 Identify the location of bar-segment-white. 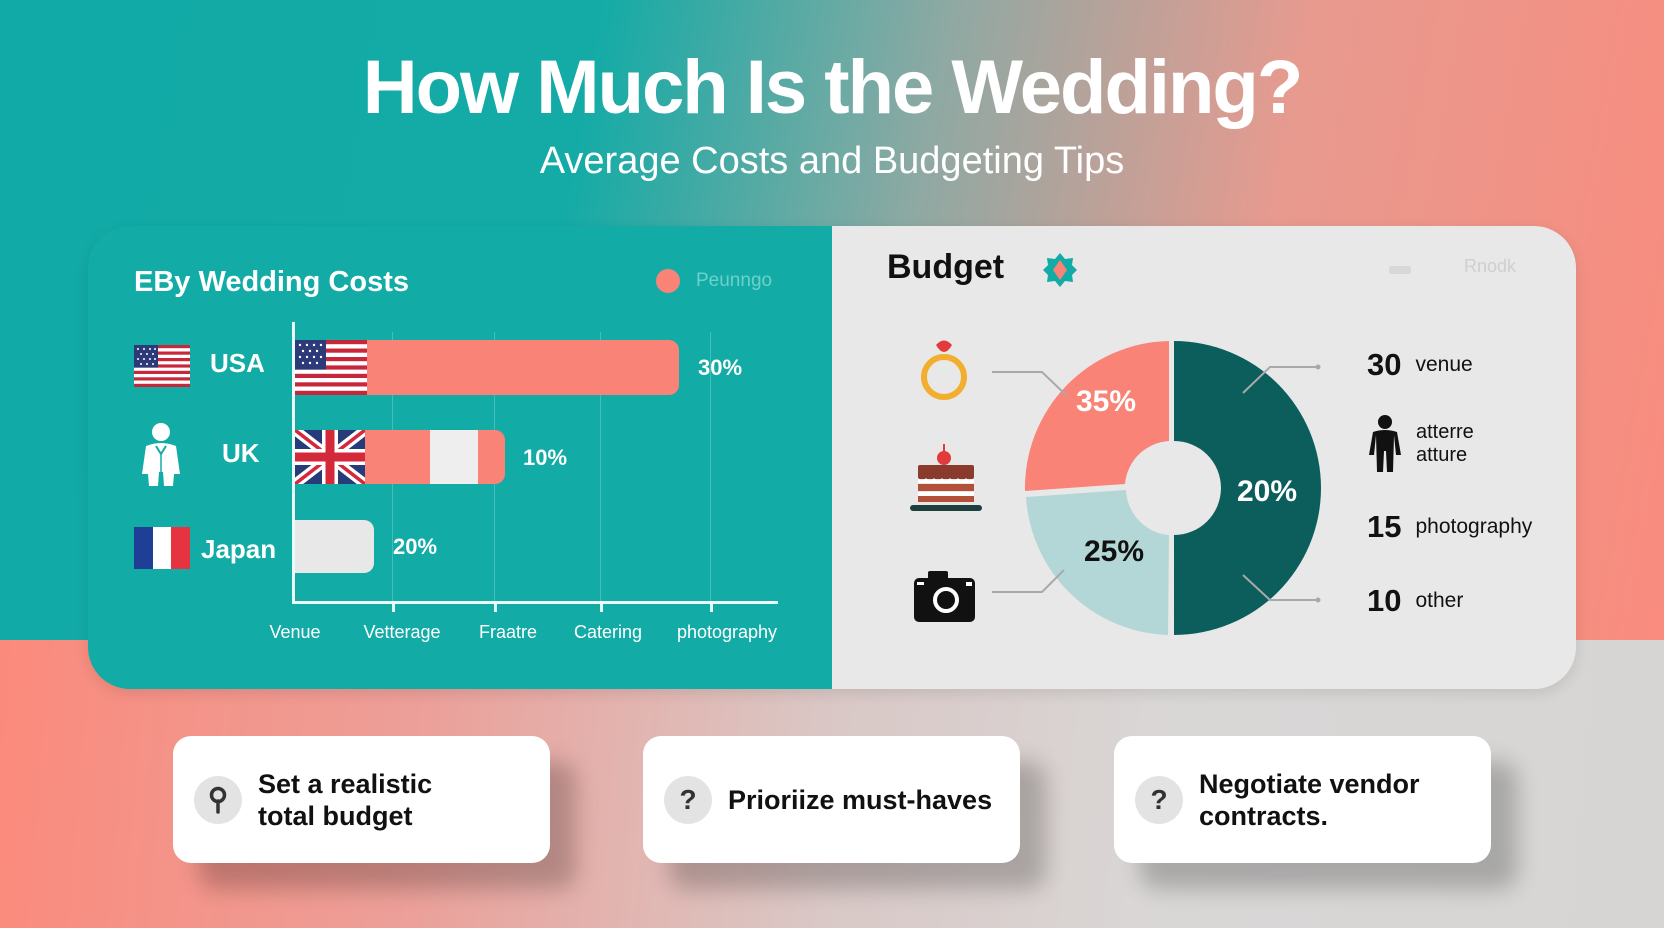
(454, 457).